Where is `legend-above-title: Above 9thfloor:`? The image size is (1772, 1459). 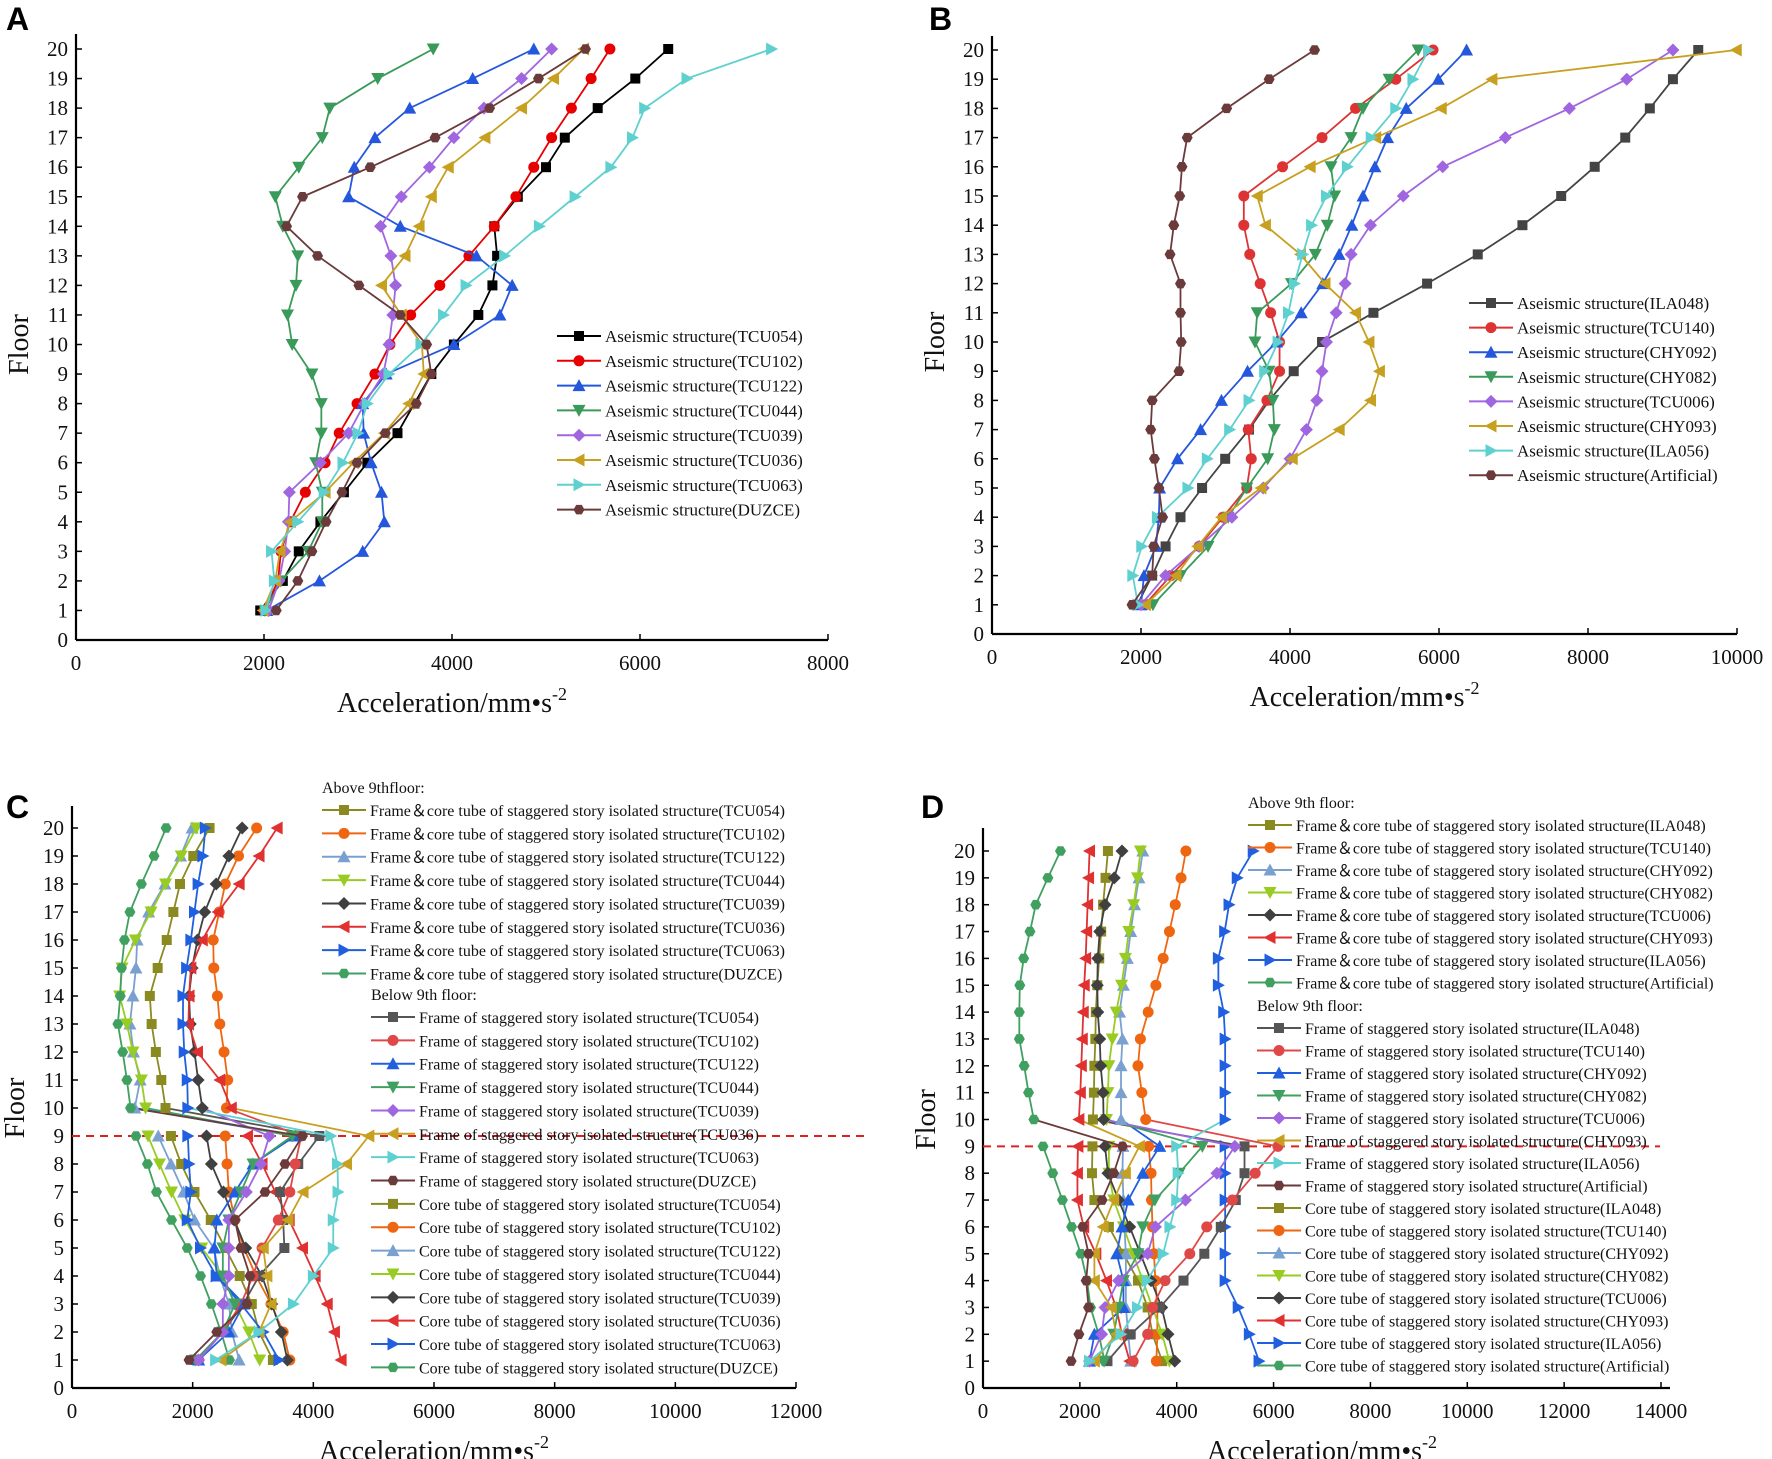 legend-above-title: Above 9thfloor: is located at coordinates (373, 788).